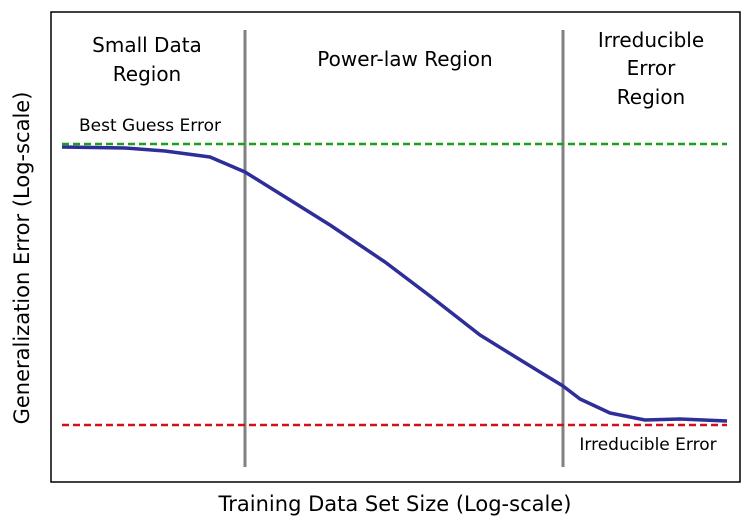 Image resolution: width=748 pixels, height=523 pixels. Describe the element at coordinates (395, 504) in the screenshot. I see `x-axis-label: Training Data Set Size (Log-scale)` at that location.